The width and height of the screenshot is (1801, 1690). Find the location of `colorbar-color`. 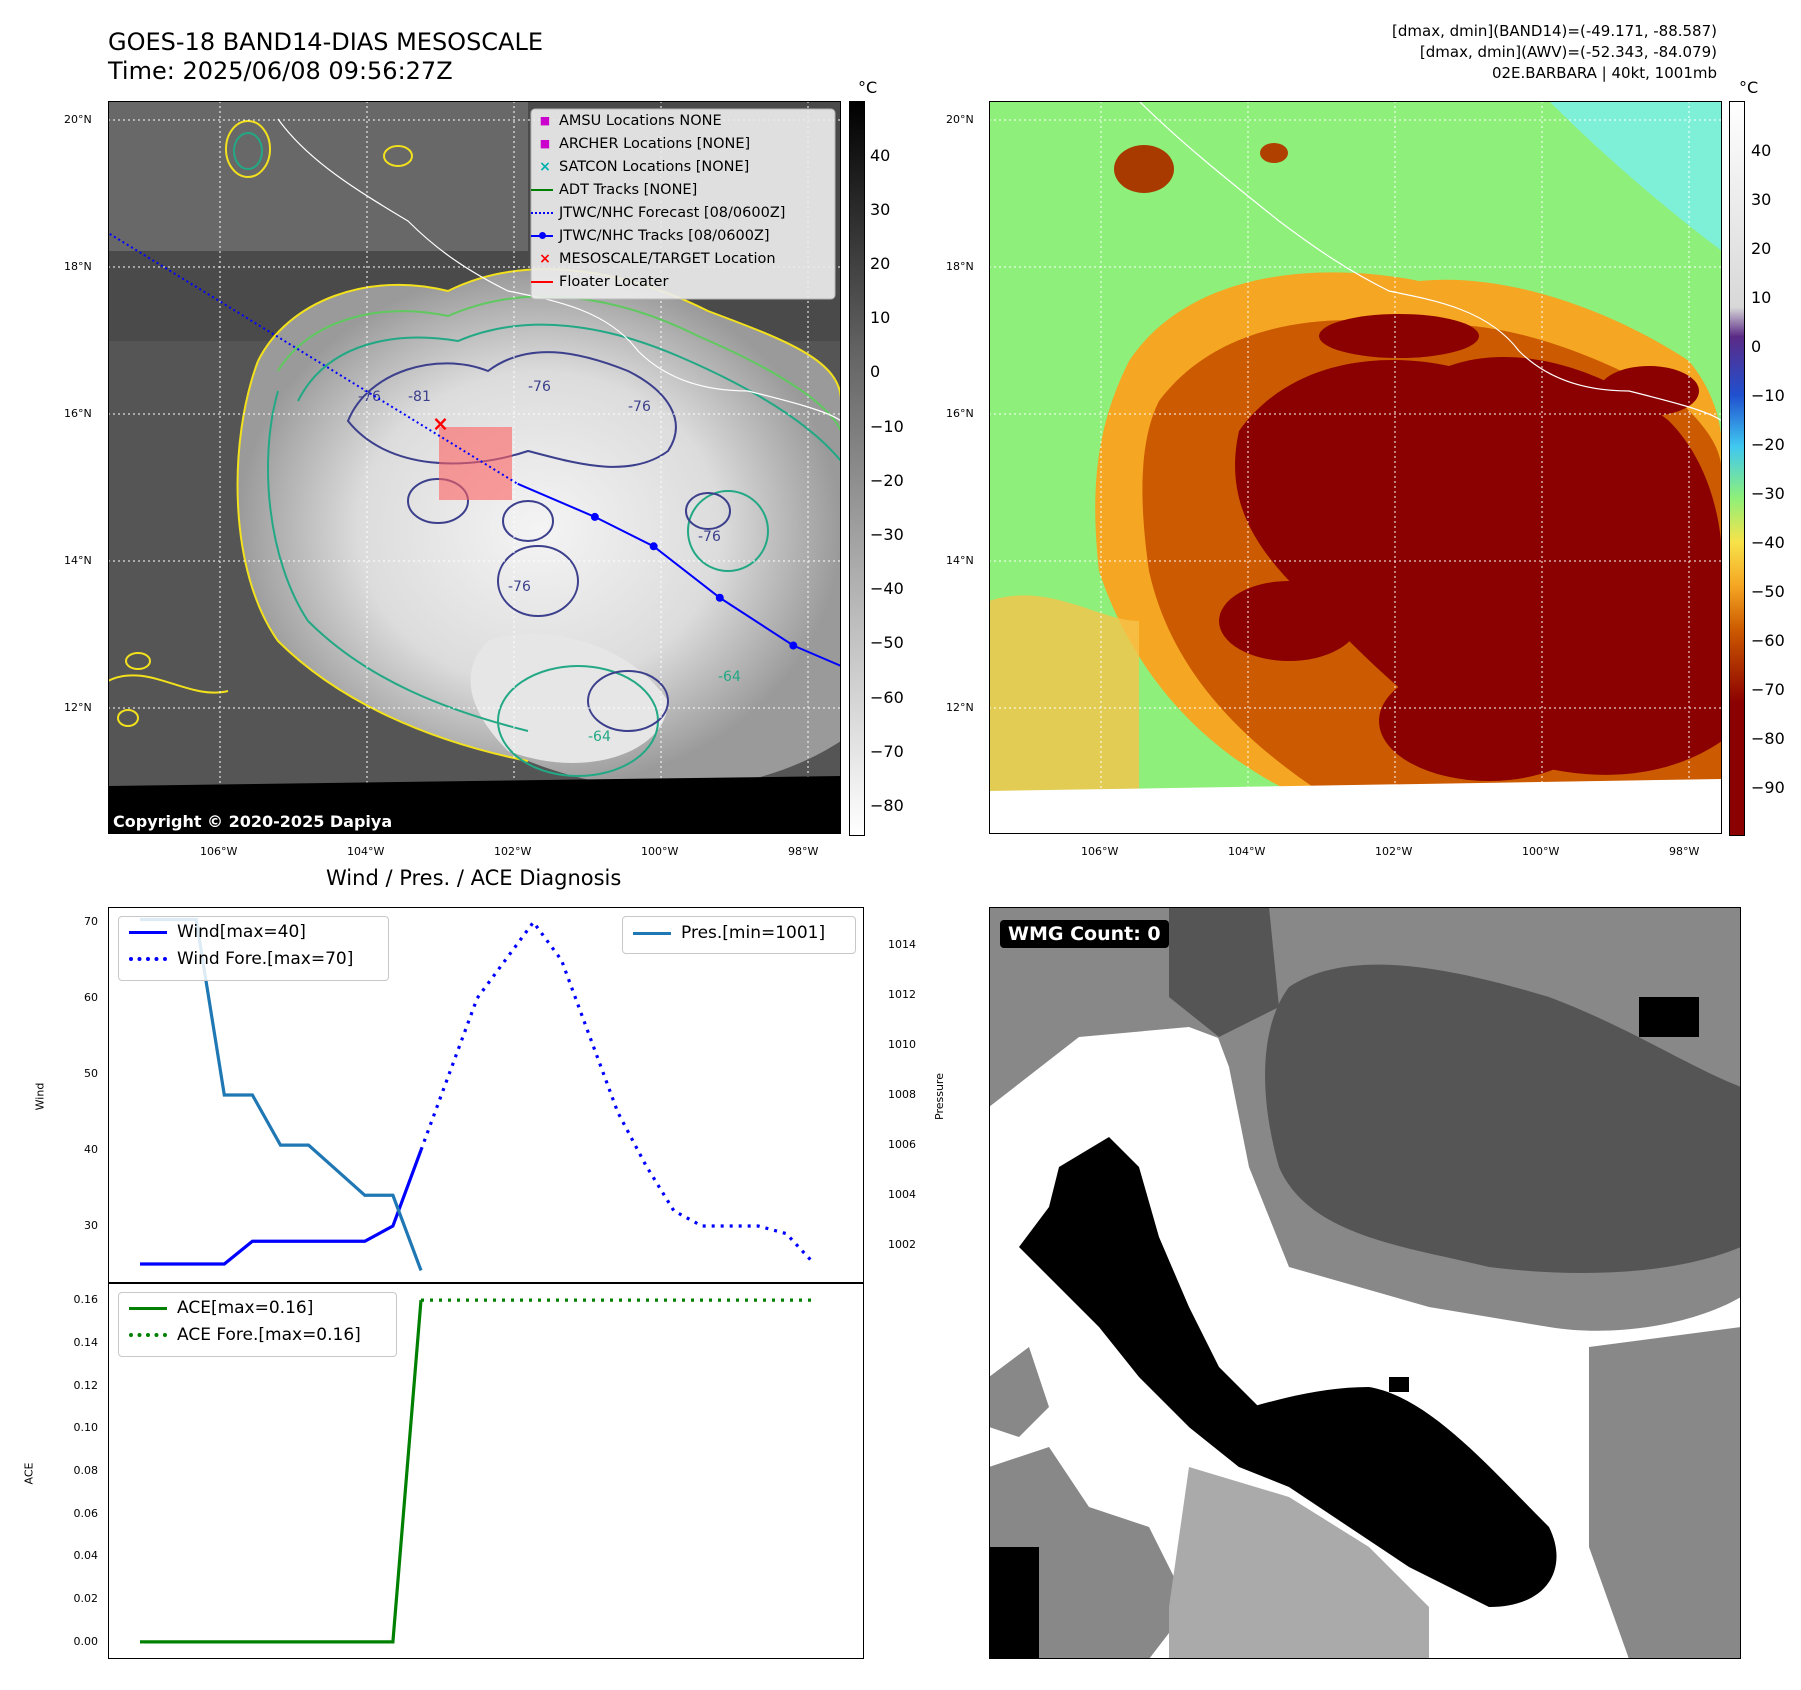

colorbar-color is located at coordinates (1737, 468).